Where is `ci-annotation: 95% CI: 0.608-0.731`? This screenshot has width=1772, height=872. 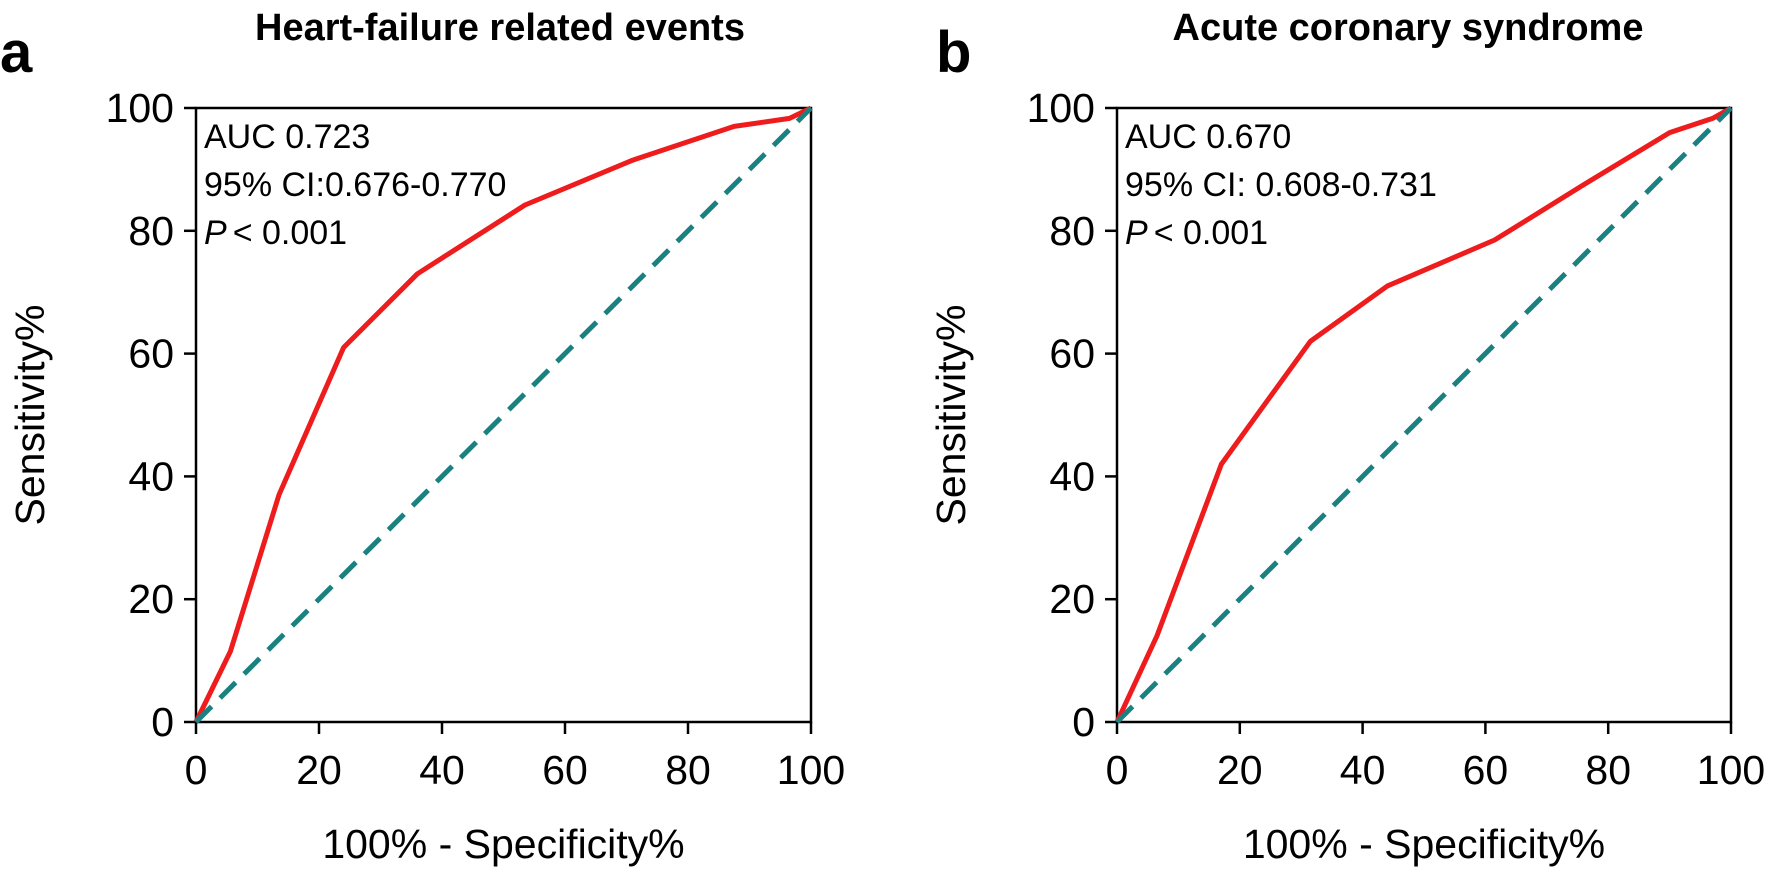
ci-annotation: 95% CI: 0.608-0.731 is located at coordinates (1281, 185).